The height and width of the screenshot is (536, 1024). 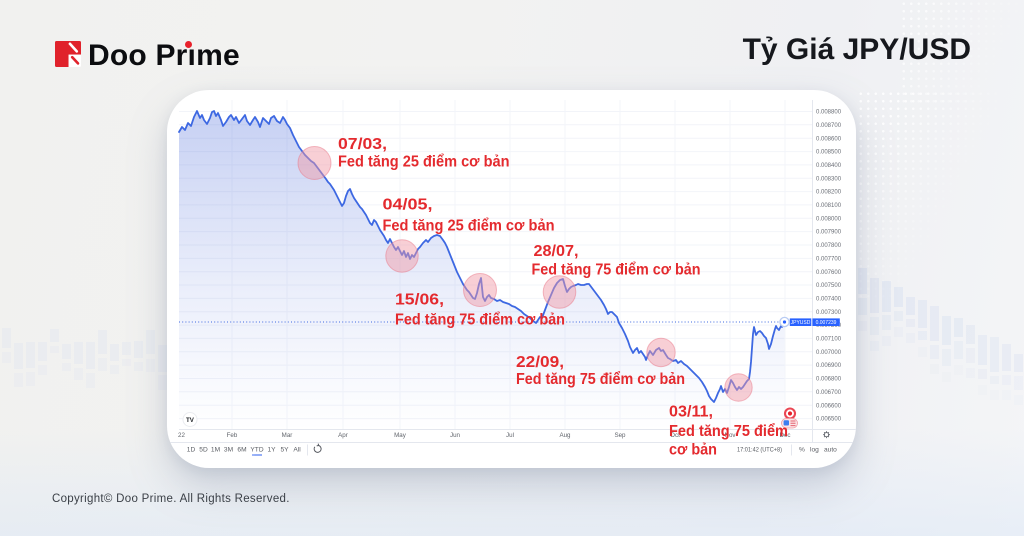 I want to click on svg-text: auto, so click(x=830, y=450).